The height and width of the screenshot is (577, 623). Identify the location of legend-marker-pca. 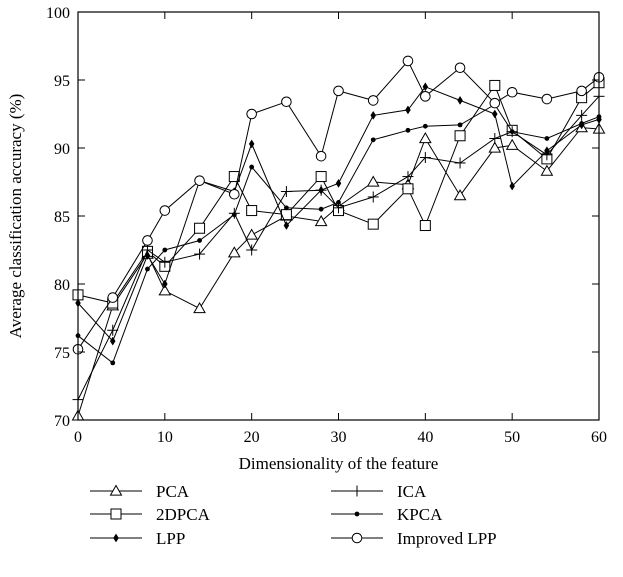
(116, 490).